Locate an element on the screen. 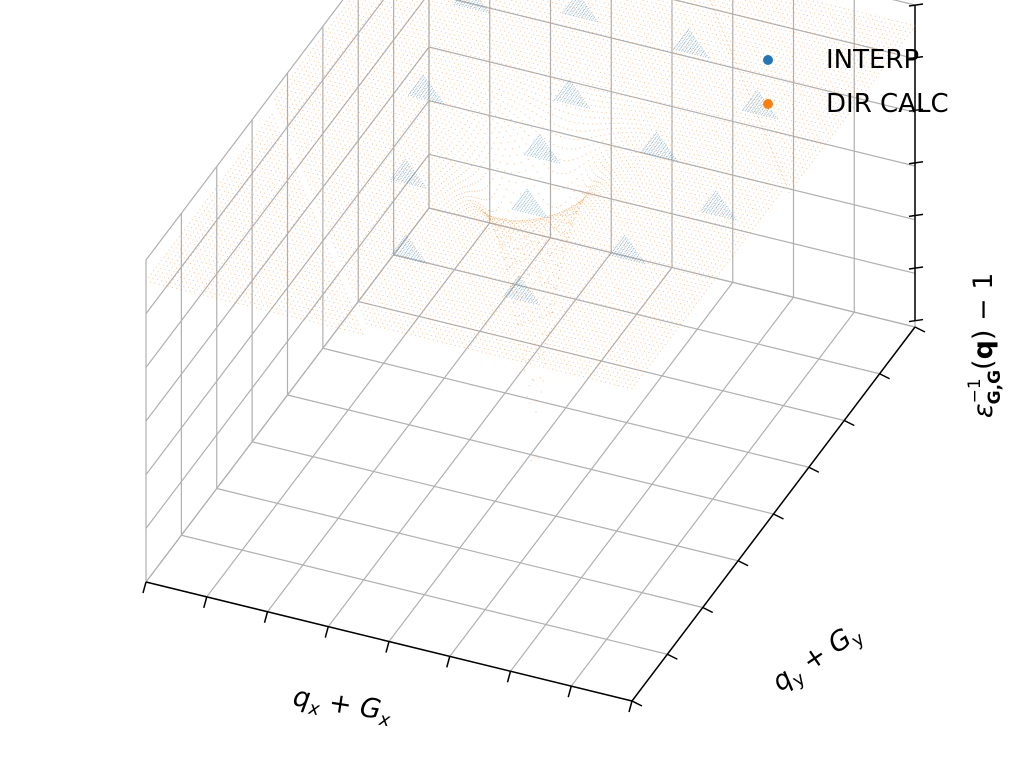 Image resolution: width=1024 pixels, height=764 pixels. grid-line-floor-y is located at coordinates (566, 407).